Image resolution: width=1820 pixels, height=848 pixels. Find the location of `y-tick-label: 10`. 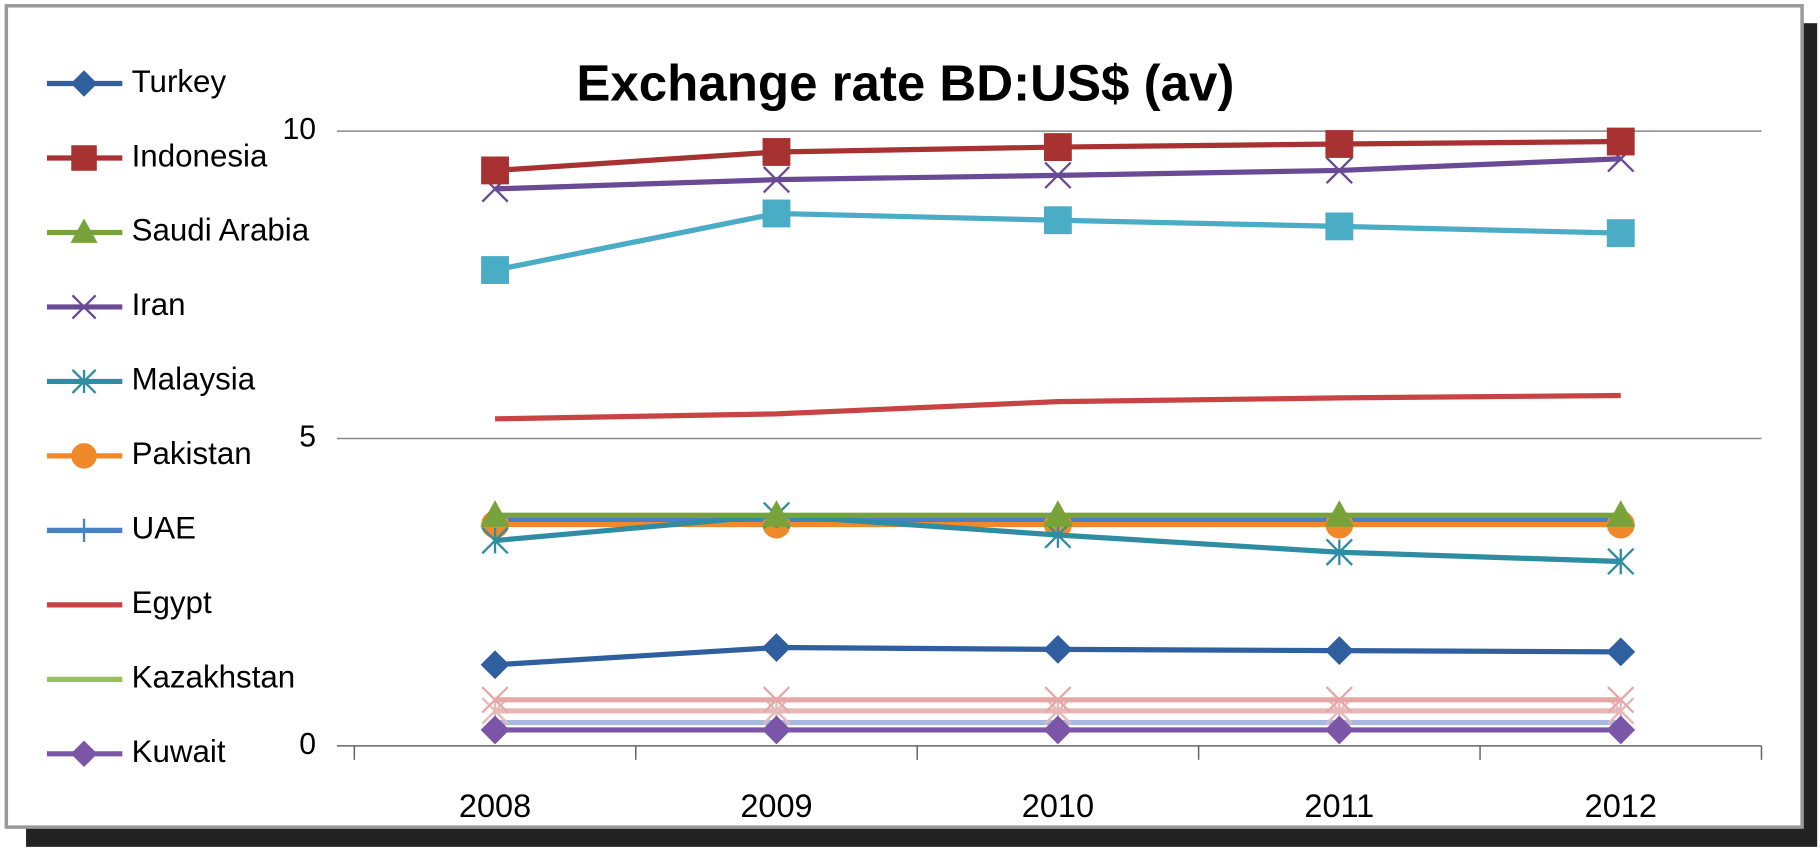

y-tick-label: 10 is located at coordinates (300, 129).